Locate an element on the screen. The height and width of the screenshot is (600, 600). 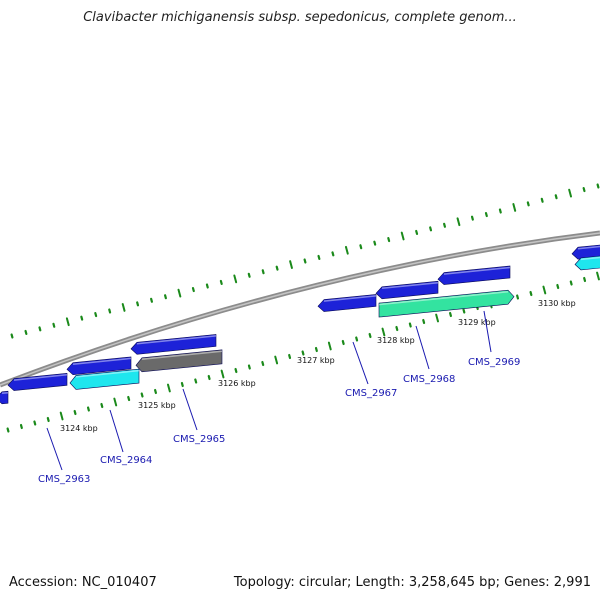
accession-text: Accession: NC_010407 is located at coordinates (83, 582).